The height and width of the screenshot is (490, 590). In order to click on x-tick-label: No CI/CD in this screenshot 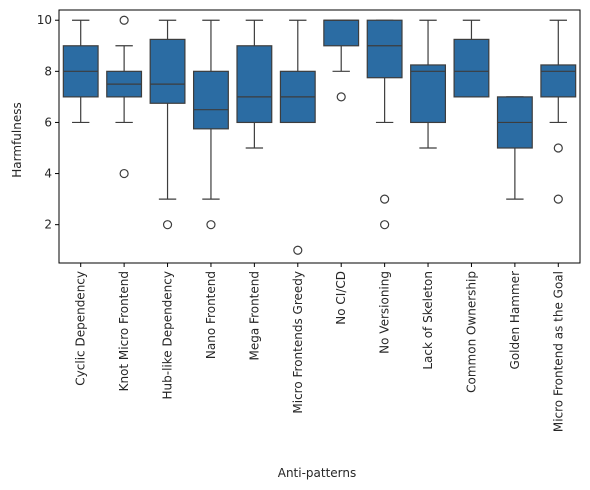, I will do `click(341, 298)`.